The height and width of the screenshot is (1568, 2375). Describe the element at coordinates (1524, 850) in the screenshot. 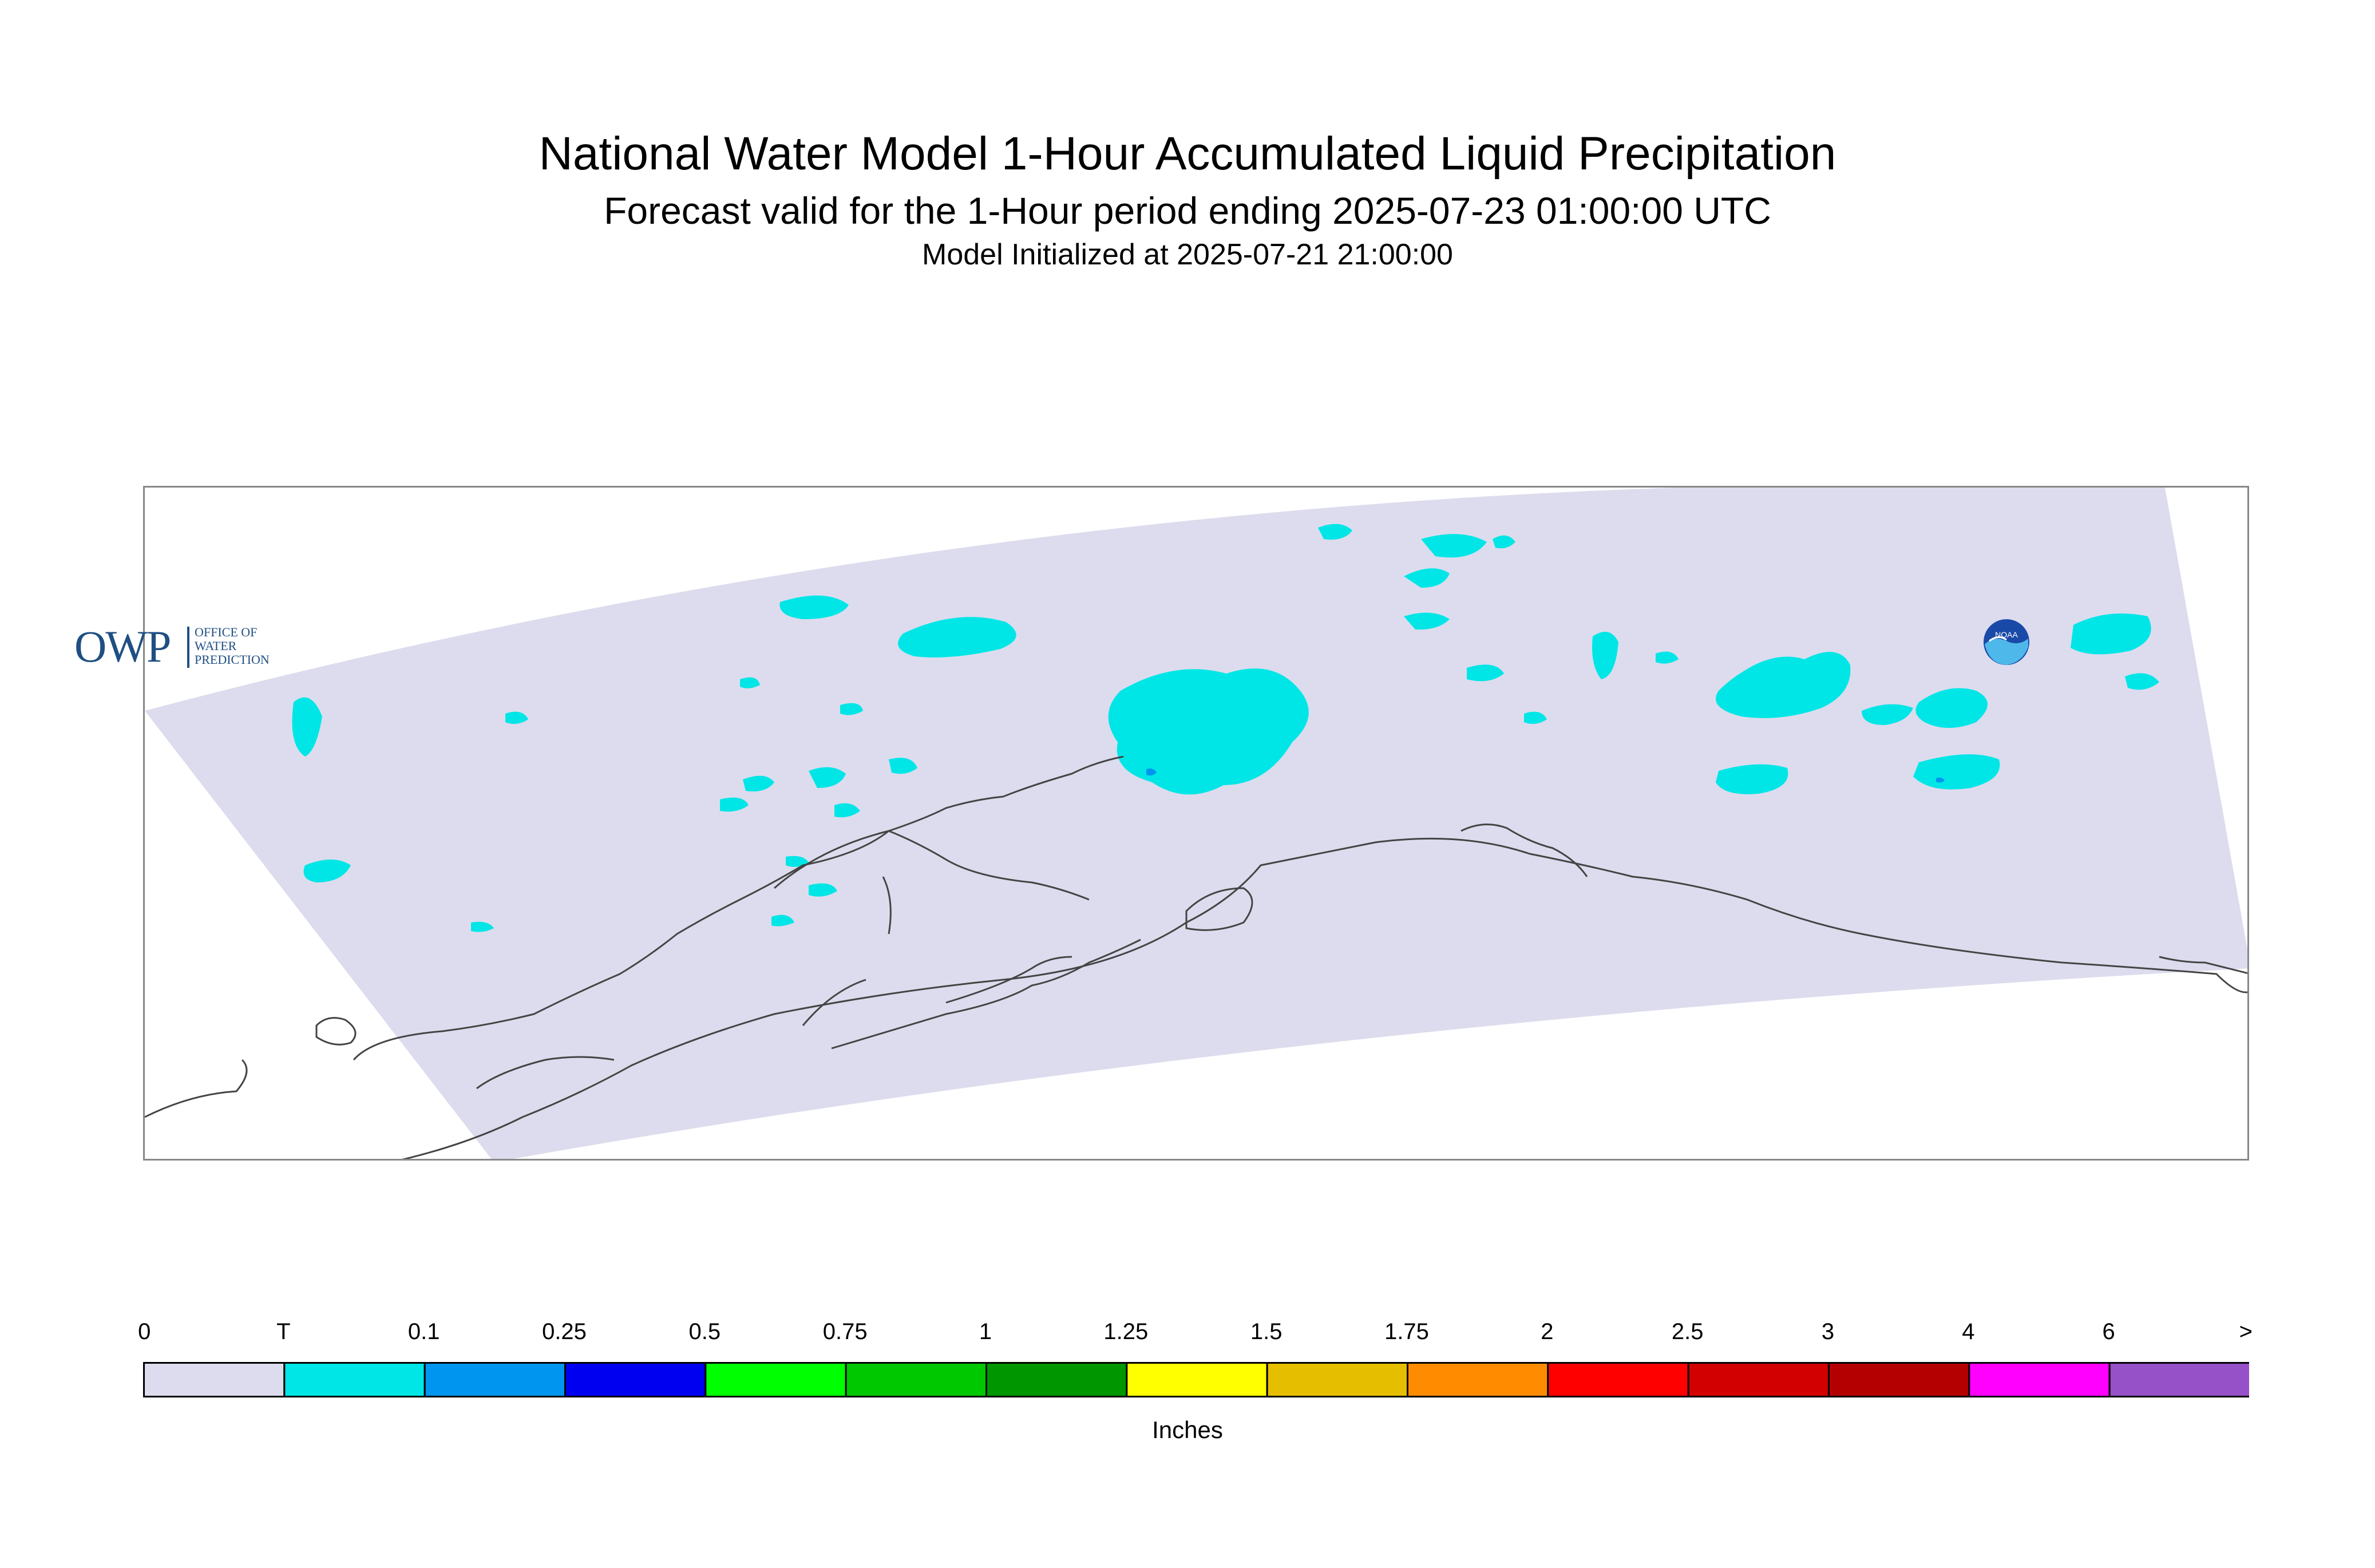

I see `prince-william-sound` at that location.